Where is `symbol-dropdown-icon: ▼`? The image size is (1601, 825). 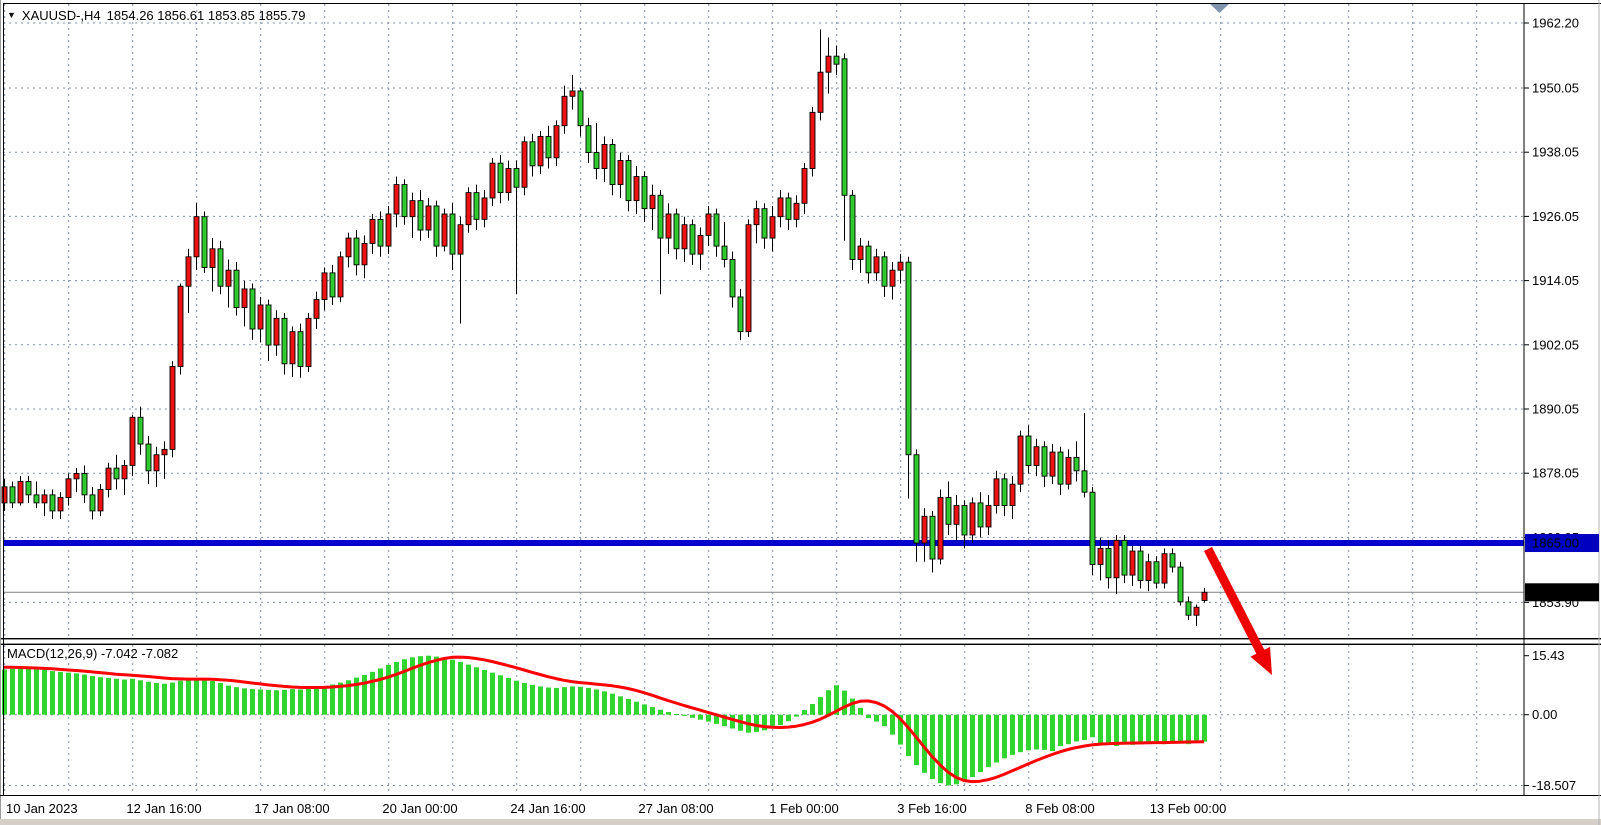
symbol-dropdown-icon: ▼ is located at coordinates (11, 15).